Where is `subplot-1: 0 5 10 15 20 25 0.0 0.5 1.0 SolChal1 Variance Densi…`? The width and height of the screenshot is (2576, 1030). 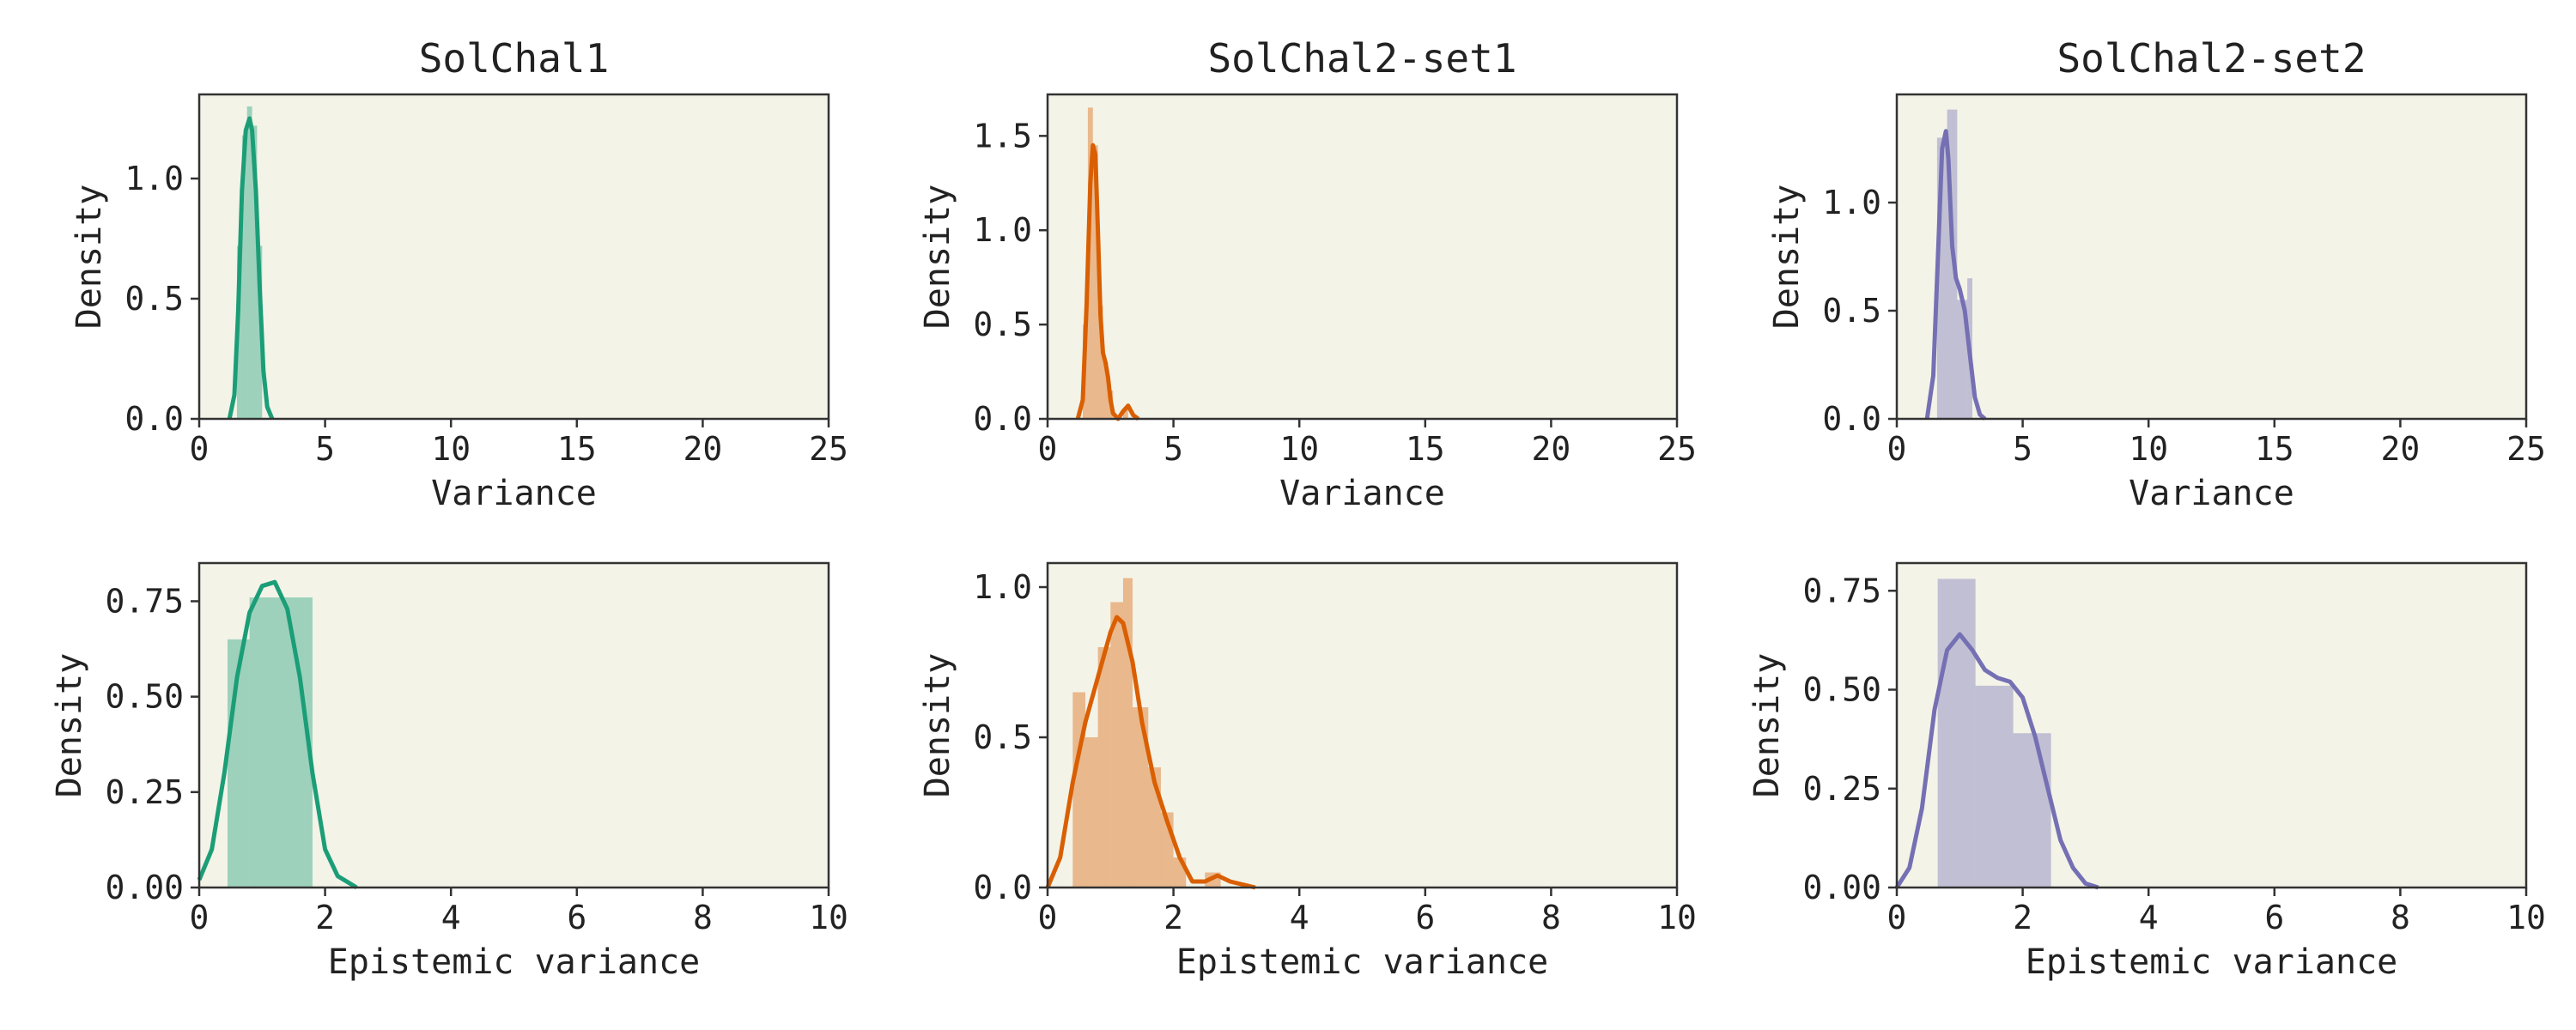 subplot-1: 0 5 10 15 20 25 0.0 0.5 1.0 SolChal1 Variance Densi… is located at coordinates (459, 274).